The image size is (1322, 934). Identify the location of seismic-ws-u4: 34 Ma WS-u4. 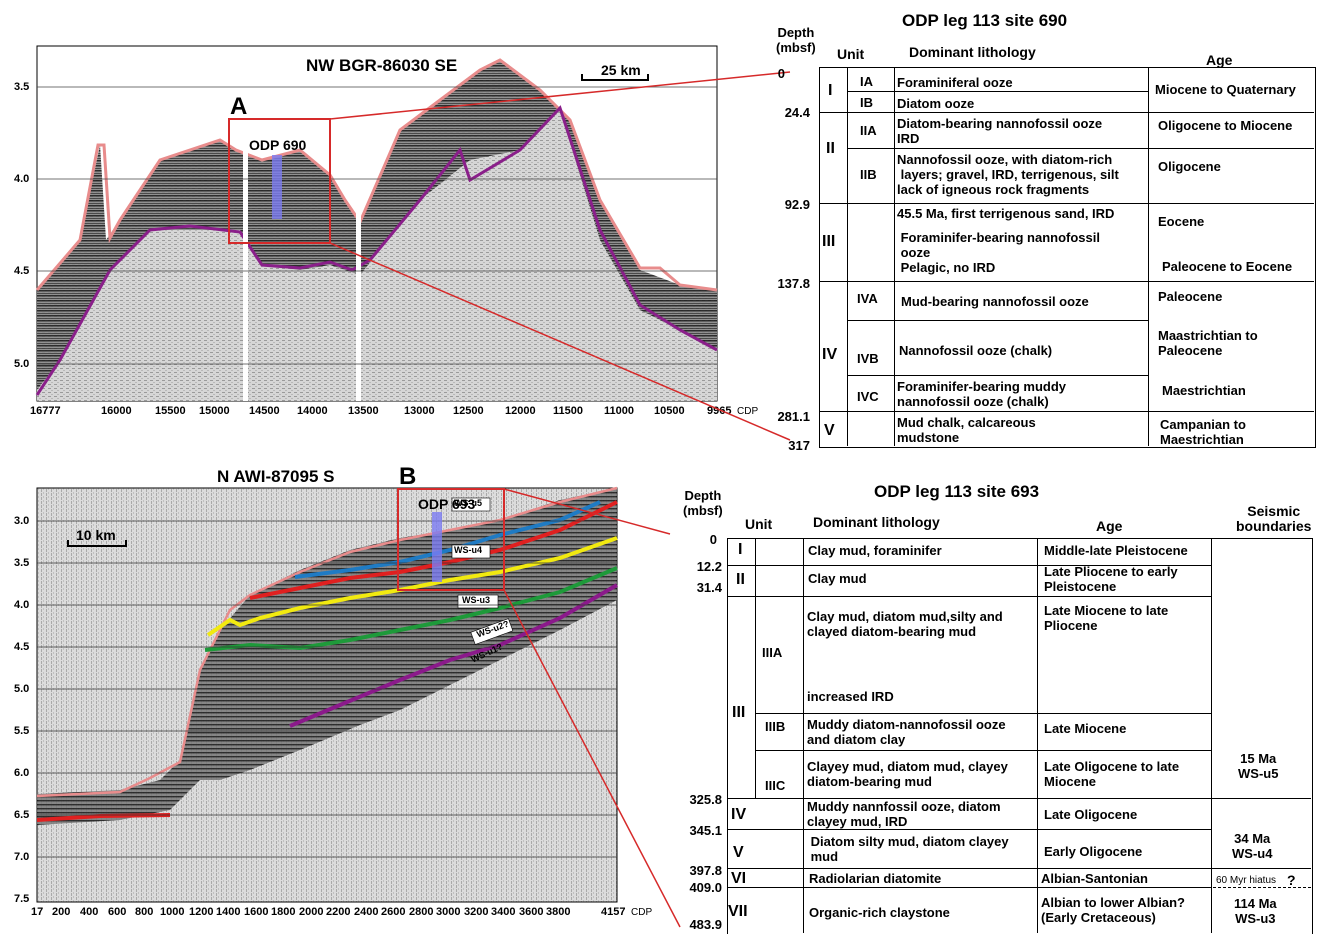
(1252, 846).